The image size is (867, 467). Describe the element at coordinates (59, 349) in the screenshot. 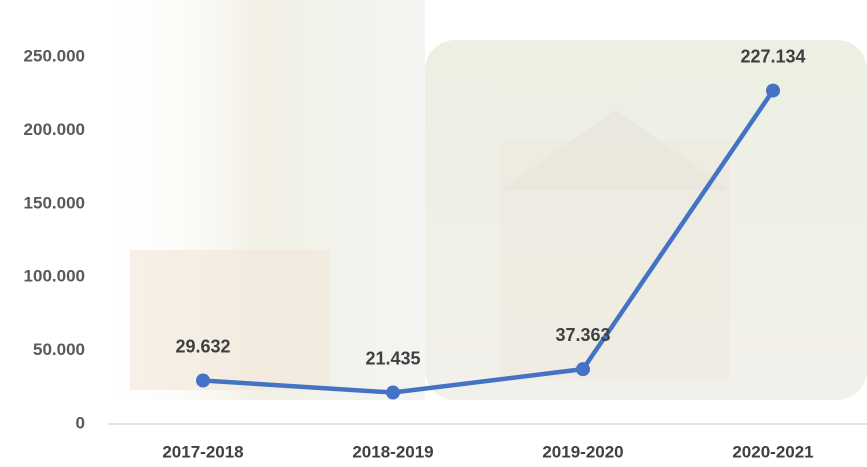

I see `y-tick-label: 50.000` at that location.